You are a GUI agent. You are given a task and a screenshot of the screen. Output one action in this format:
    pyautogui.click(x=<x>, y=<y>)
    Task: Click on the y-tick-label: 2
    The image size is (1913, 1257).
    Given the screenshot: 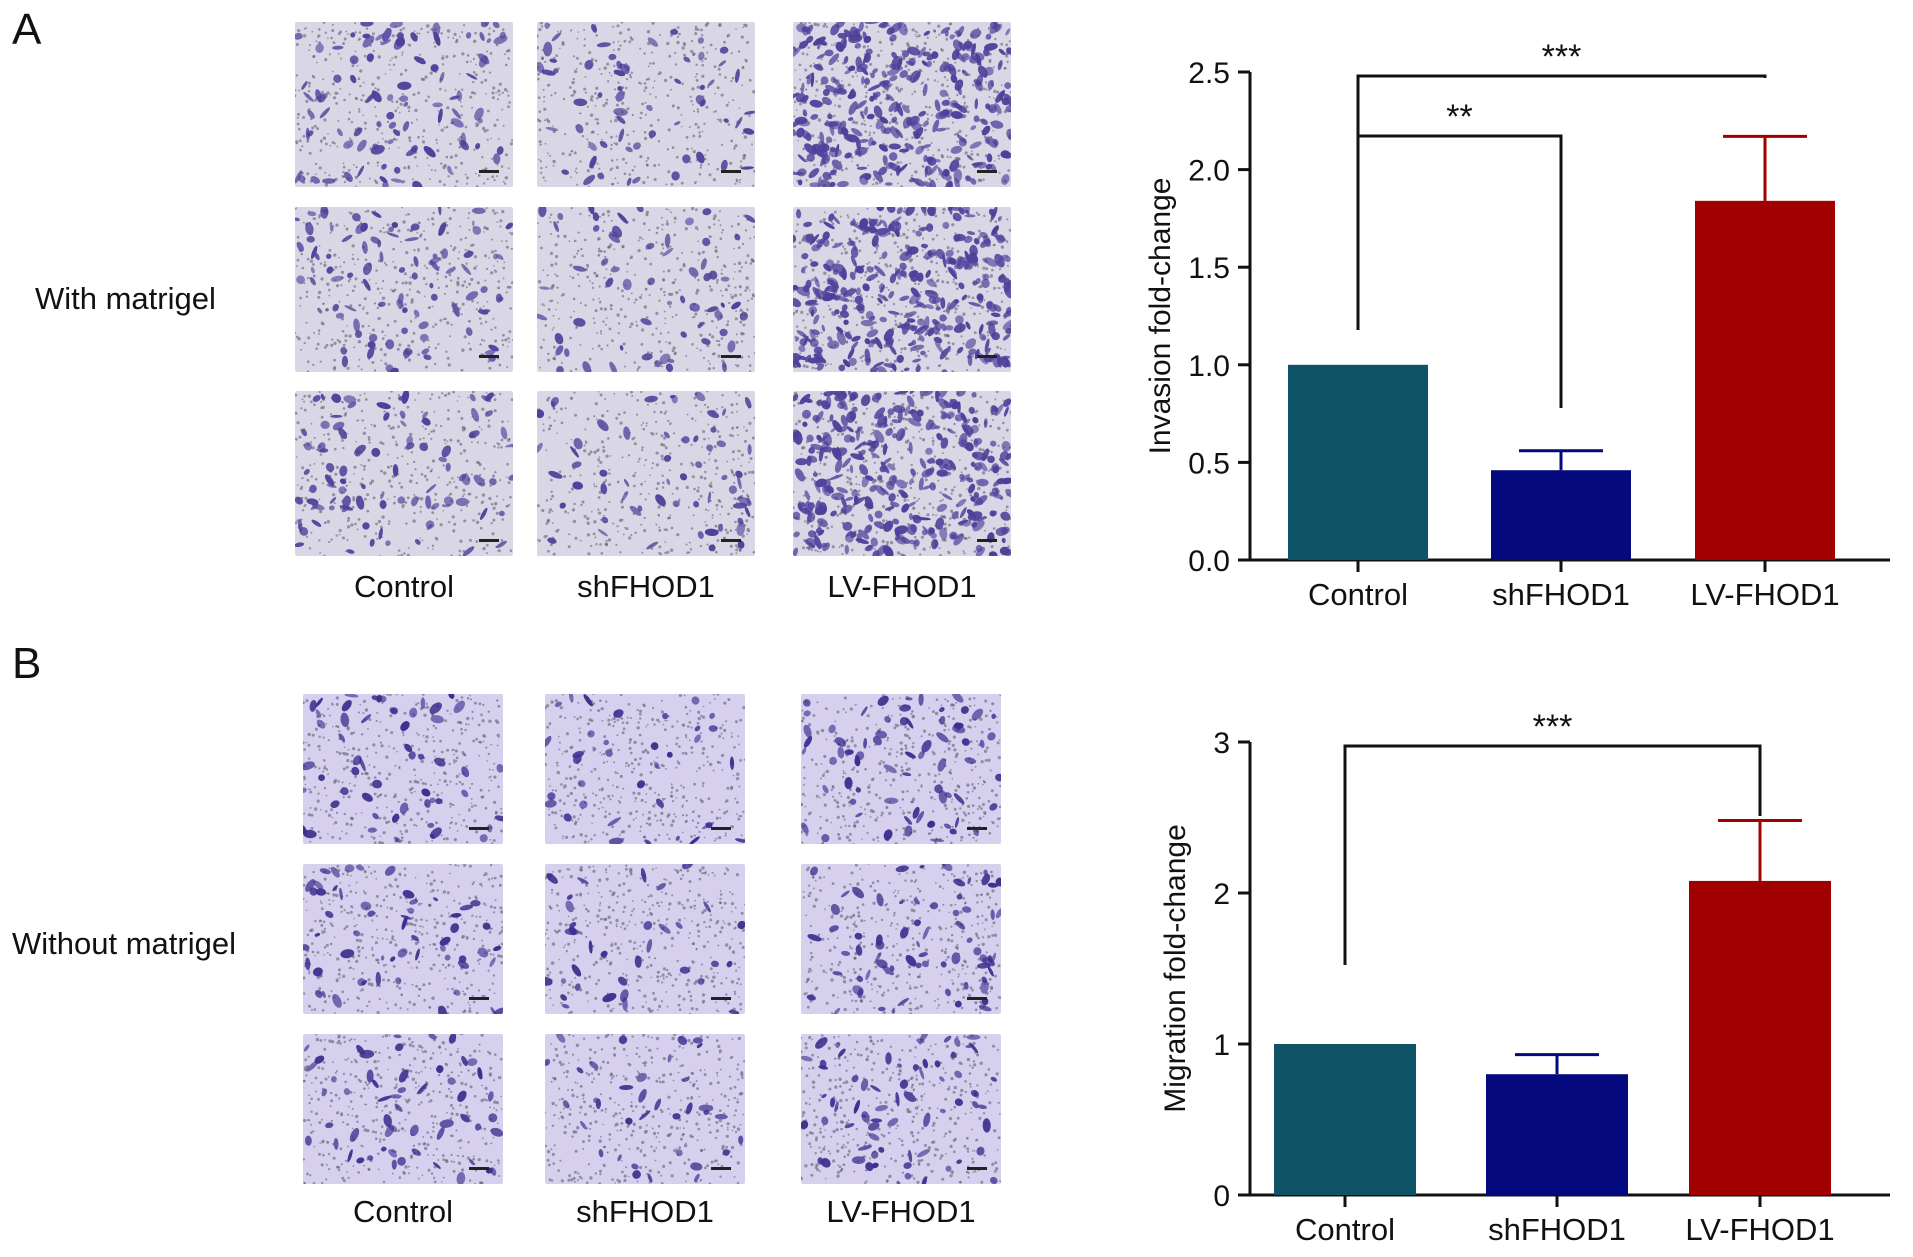 What is the action you would take?
    pyautogui.click(x=1221, y=894)
    